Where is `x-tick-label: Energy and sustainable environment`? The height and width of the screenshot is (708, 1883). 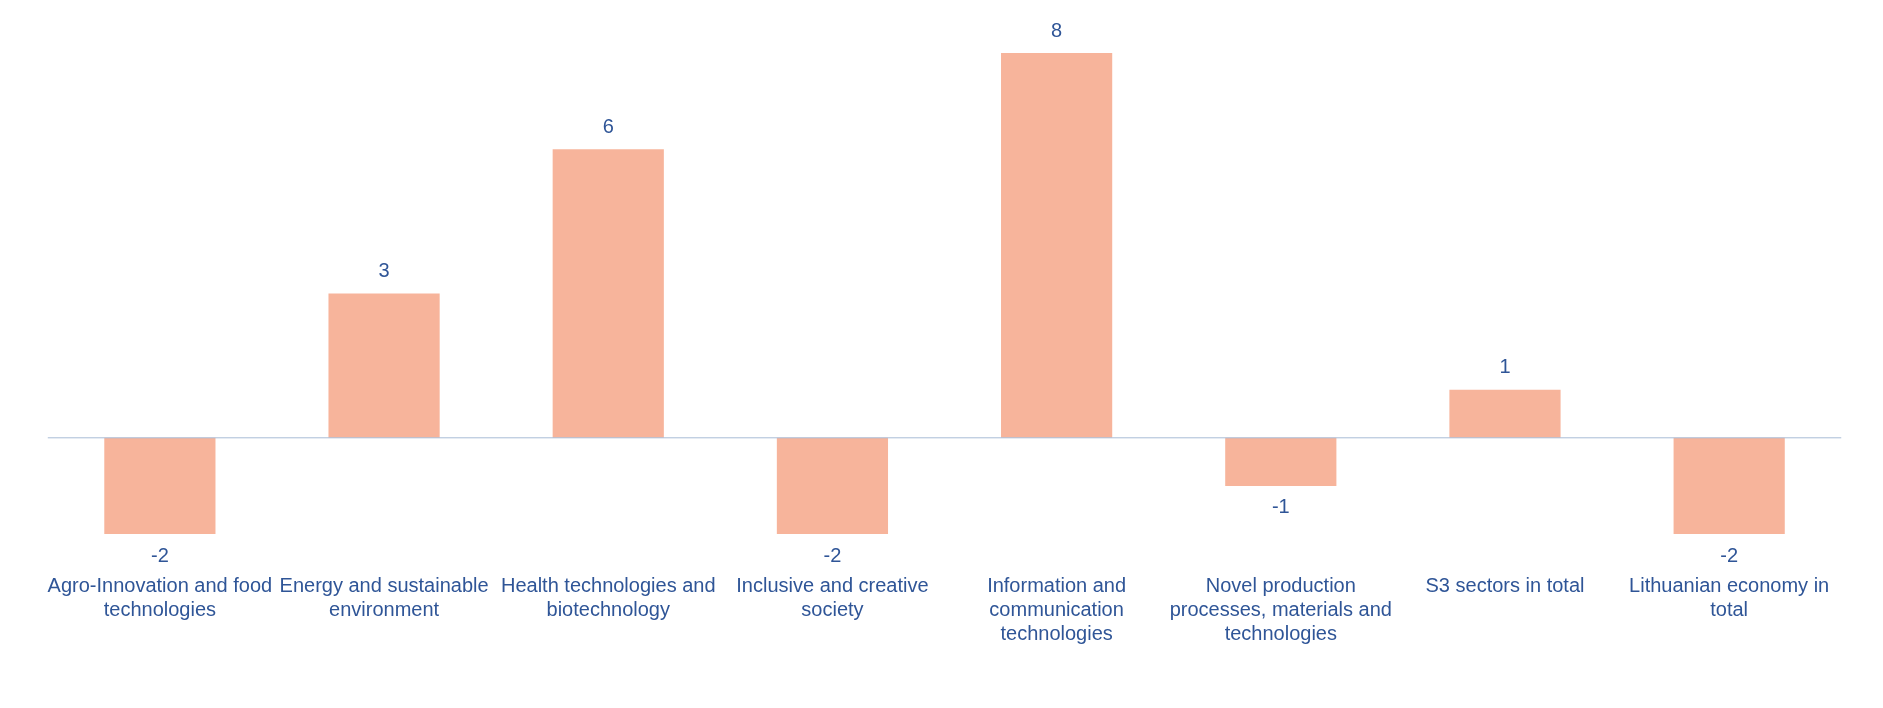 x-tick-label: Energy and sustainable environment is located at coordinates (384, 596).